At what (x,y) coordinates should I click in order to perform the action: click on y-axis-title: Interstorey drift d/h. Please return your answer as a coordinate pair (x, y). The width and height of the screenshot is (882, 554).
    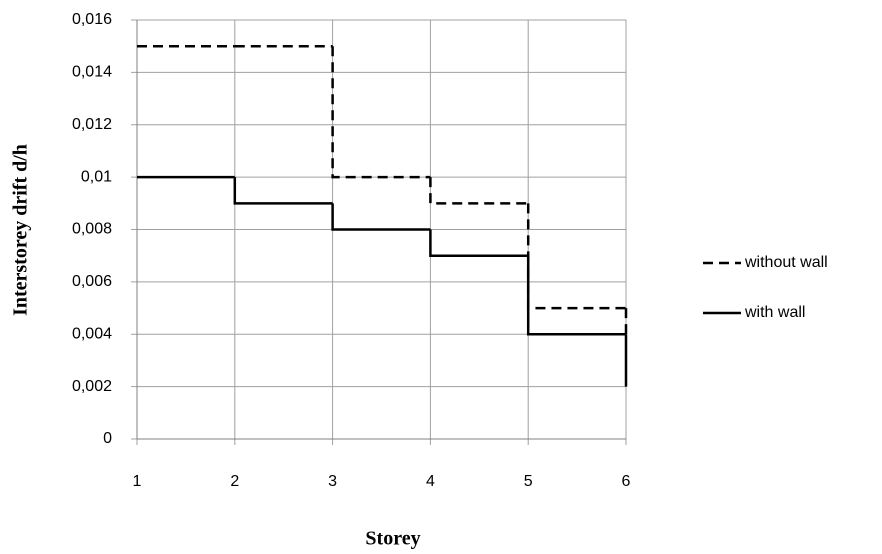
    Looking at the image, I should click on (21, 230).